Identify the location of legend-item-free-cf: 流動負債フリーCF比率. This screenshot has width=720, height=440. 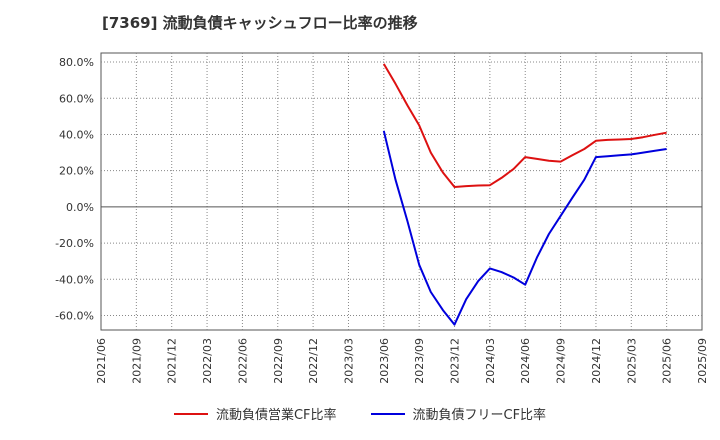
(458, 413).